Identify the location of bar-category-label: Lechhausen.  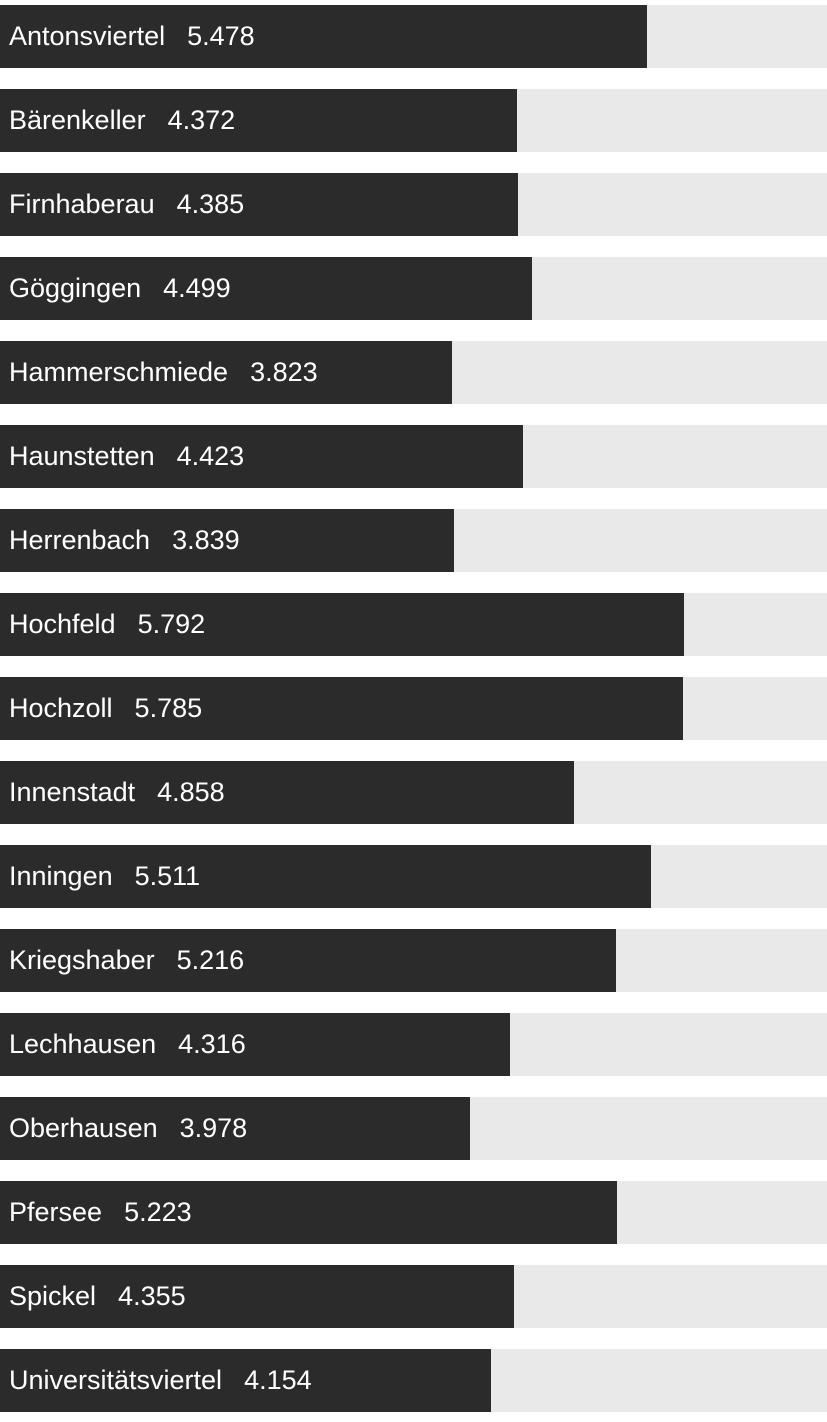
(83, 1044).